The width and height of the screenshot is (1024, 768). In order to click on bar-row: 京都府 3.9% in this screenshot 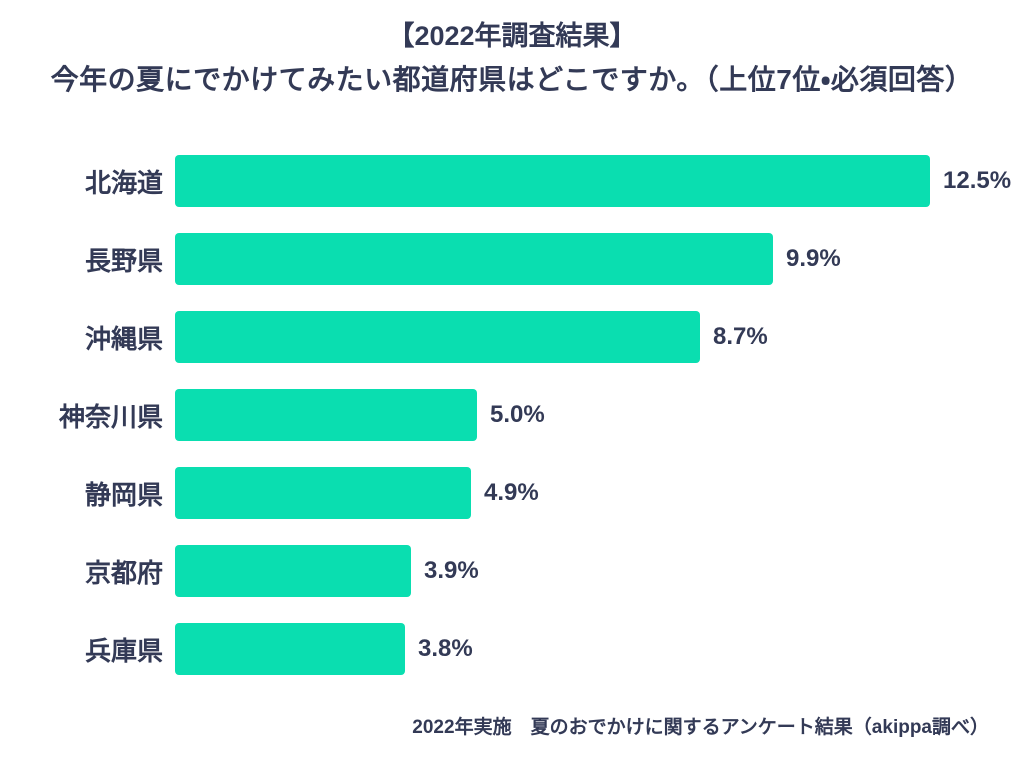, I will do `click(512, 571)`.